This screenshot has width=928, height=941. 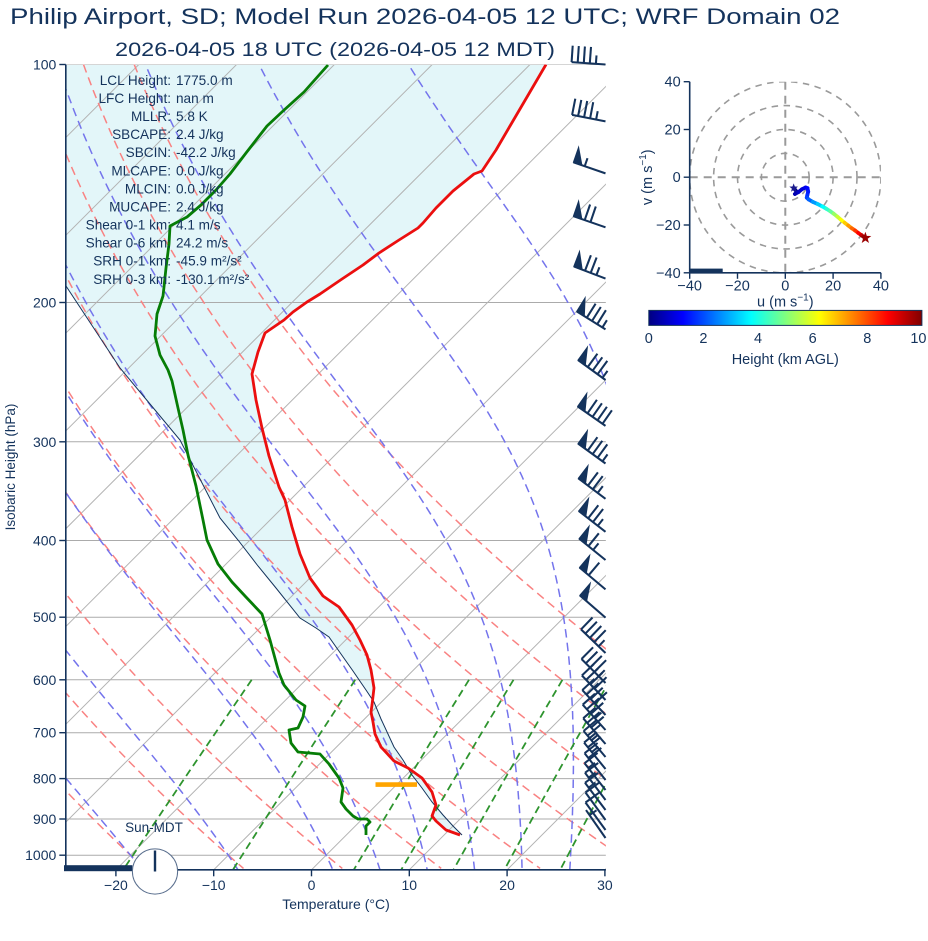 What do you see at coordinates (45, 617) in the screenshot?
I see `svg-text: 500` at bounding box center [45, 617].